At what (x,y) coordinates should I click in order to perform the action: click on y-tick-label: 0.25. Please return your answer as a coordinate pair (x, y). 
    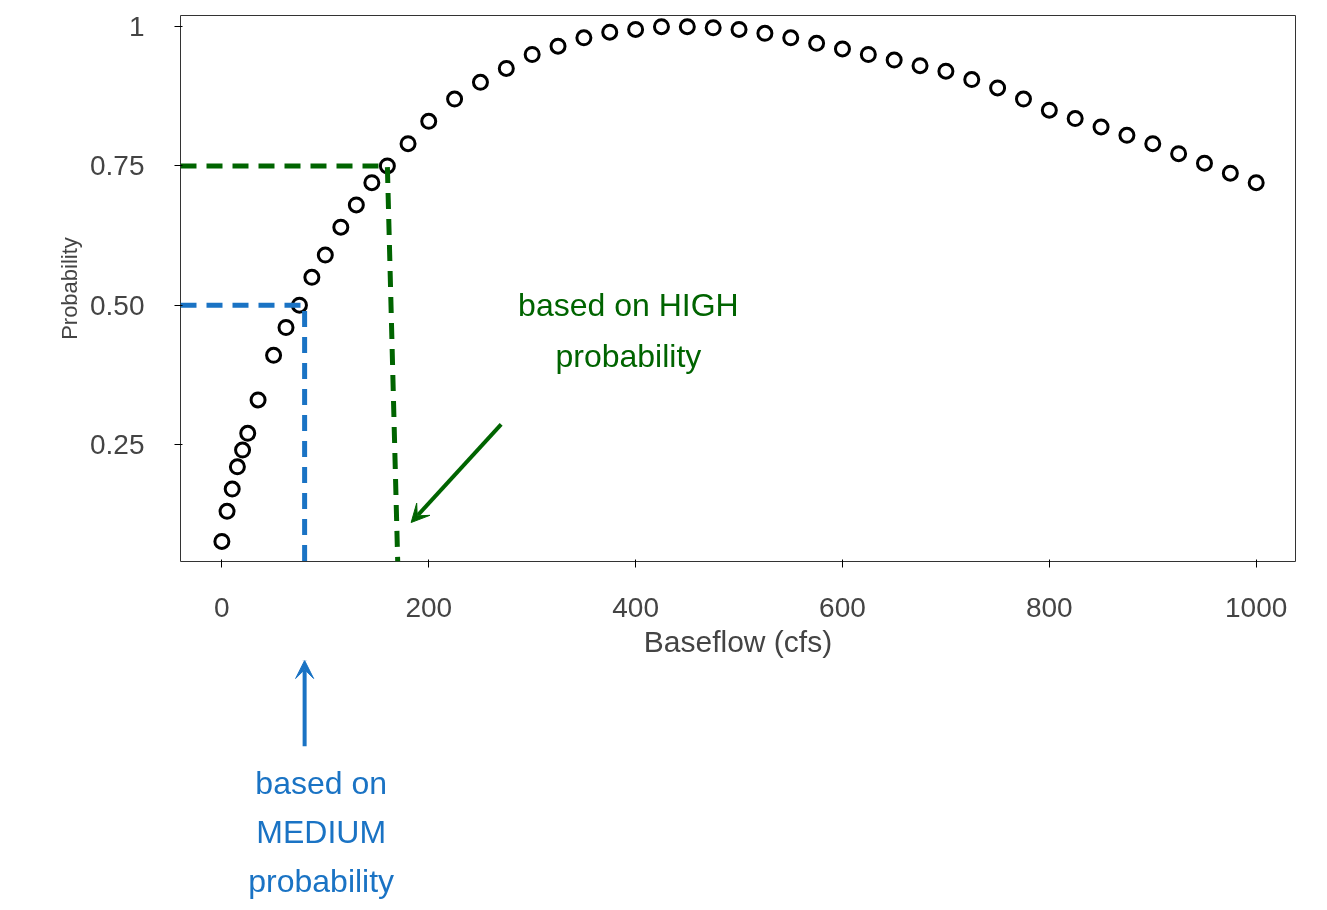
    Looking at the image, I should click on (117, 444).